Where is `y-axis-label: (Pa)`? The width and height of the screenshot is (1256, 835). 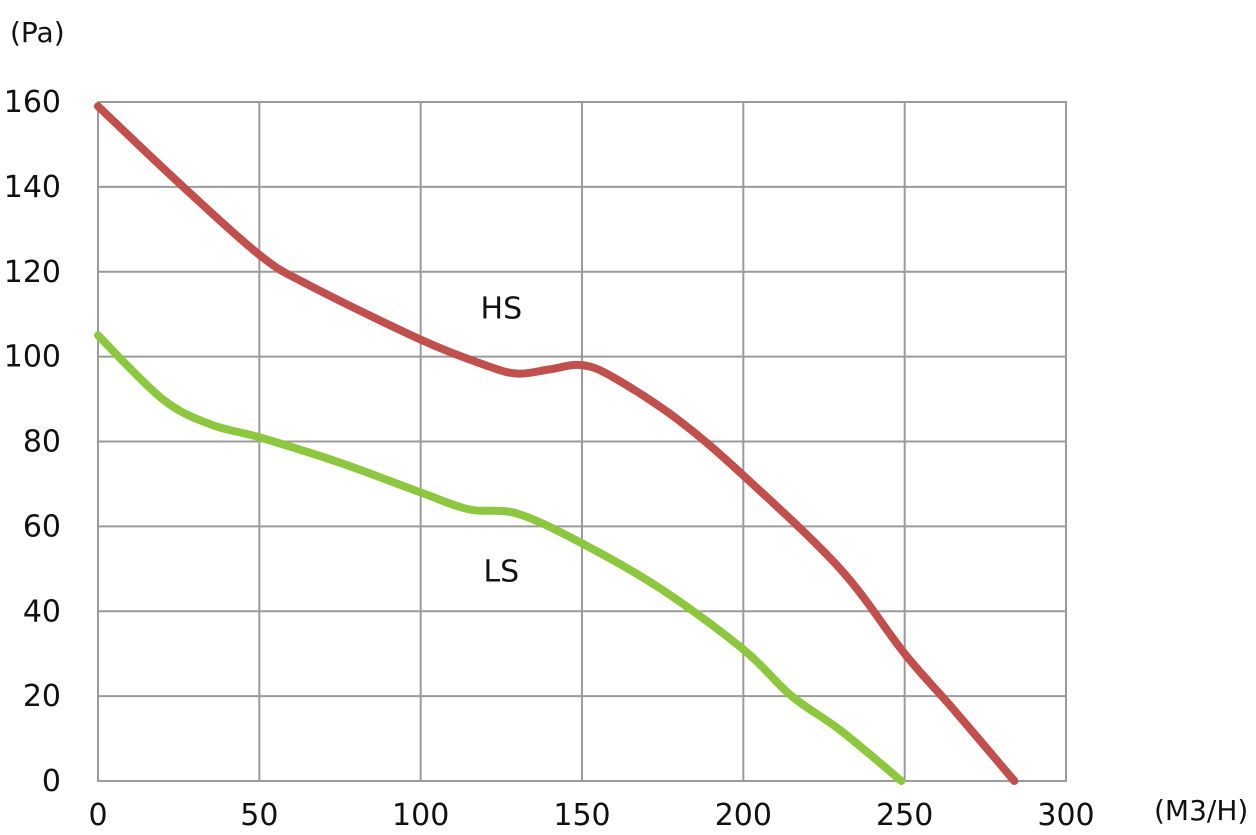
y-axis-label: (Pa) is located at coordinates (37, 32).